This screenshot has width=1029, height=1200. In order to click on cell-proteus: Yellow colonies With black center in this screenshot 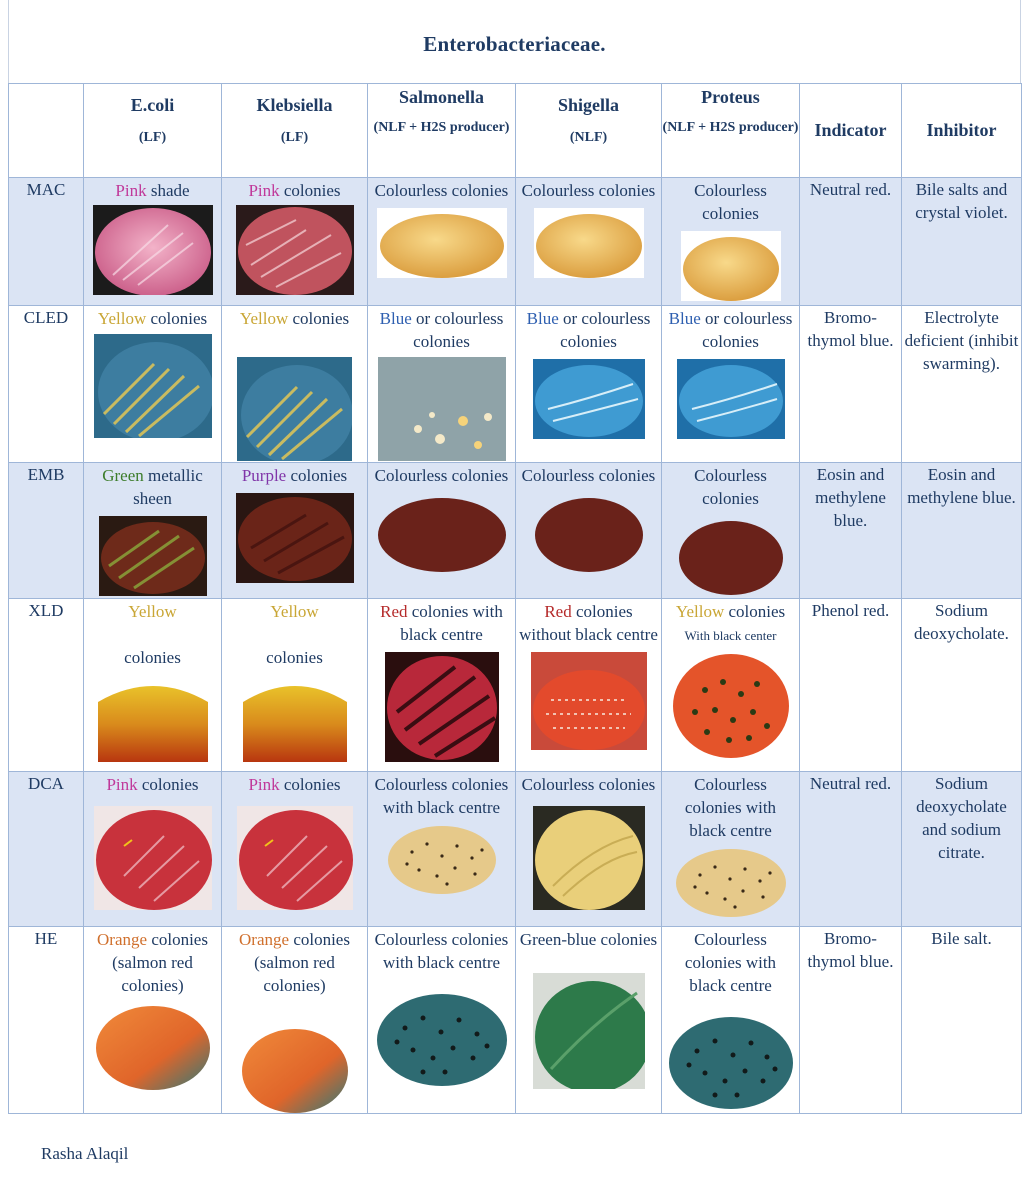, I will do `click(730, 685)`.